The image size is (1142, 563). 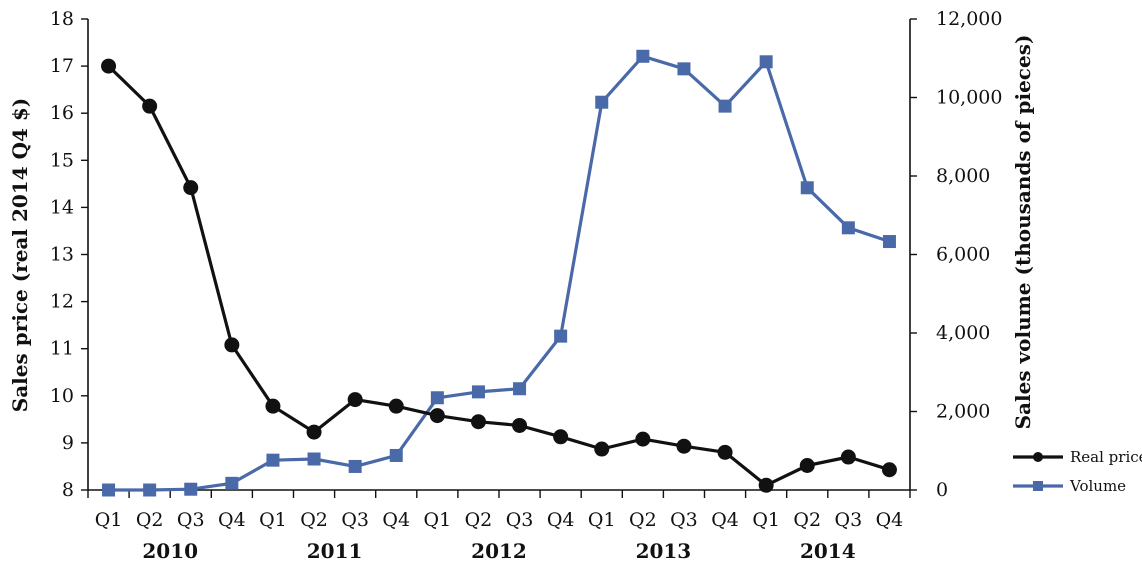 What do you see at coordinates (963, 333) in the screenshot?
I see `right-tick-label: 4,000` at bounding box center [963, 333].